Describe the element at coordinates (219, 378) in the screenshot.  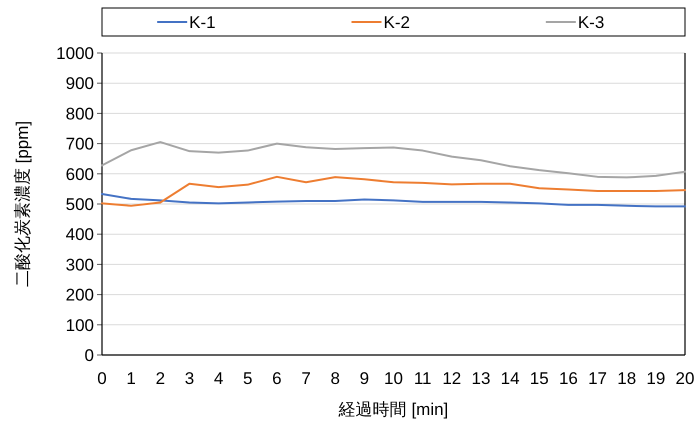
I see `x-tick-label: 4` at that location.